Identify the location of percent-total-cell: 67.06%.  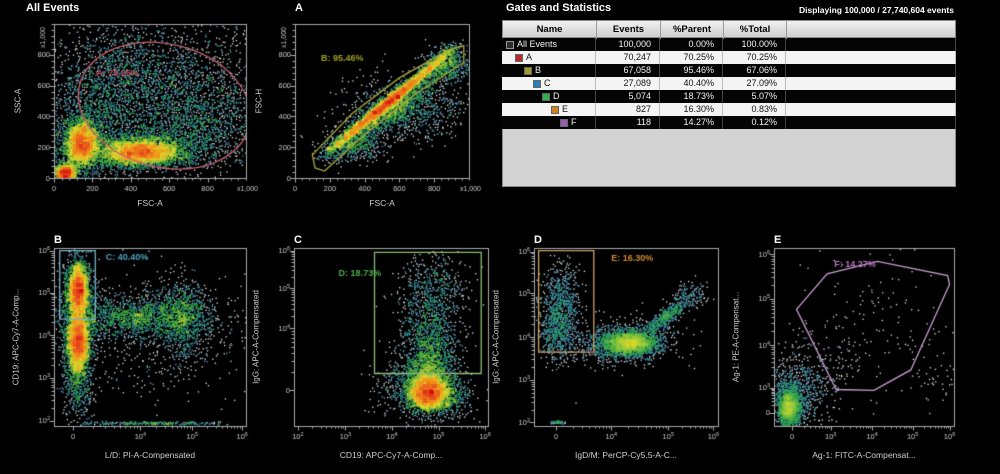
(754, 70).